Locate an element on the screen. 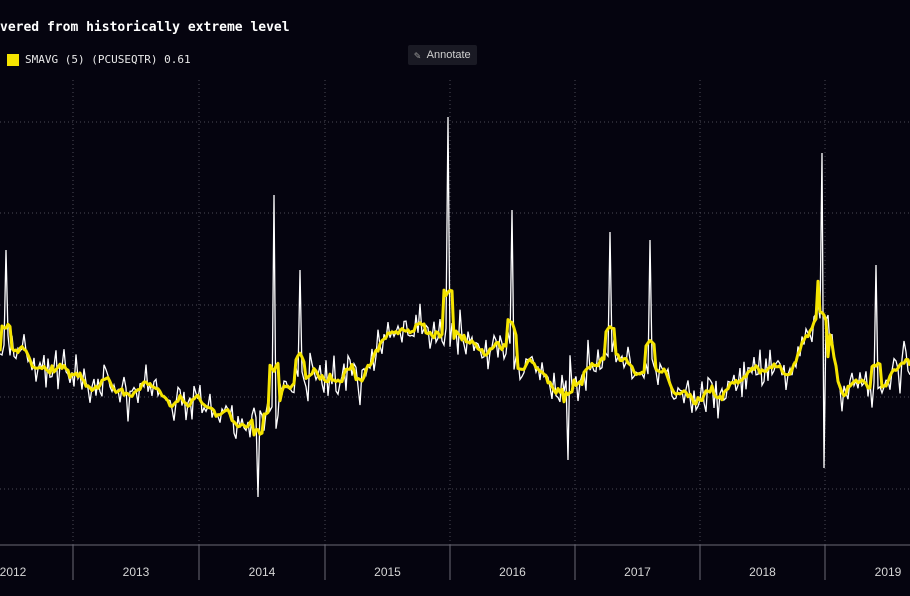 This screenshot has width=910, height=596. x-tick-label: 2013 is located at coordinates (136, 572).